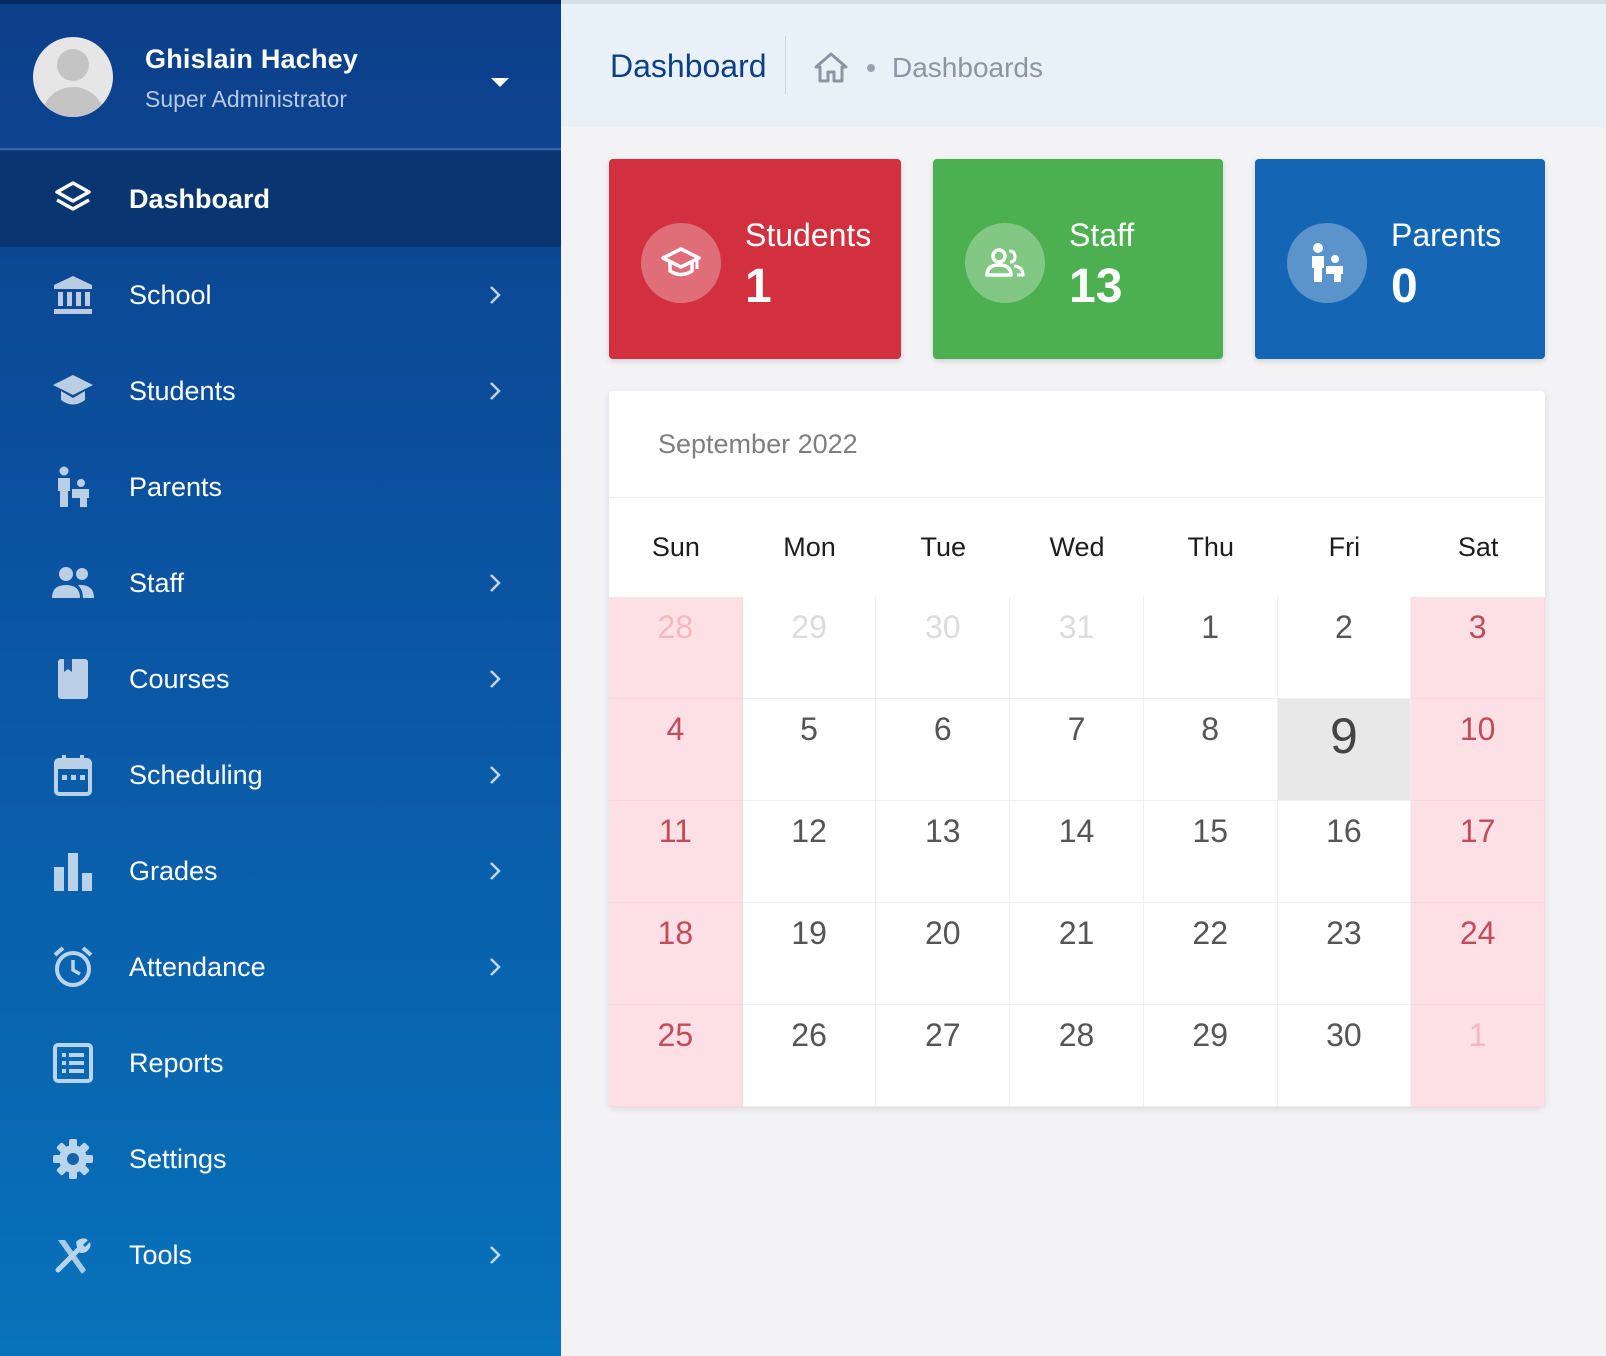 This screenshot has height=1356, width=1606. I want to click on calendar-day: 17, so click(1478, 852).